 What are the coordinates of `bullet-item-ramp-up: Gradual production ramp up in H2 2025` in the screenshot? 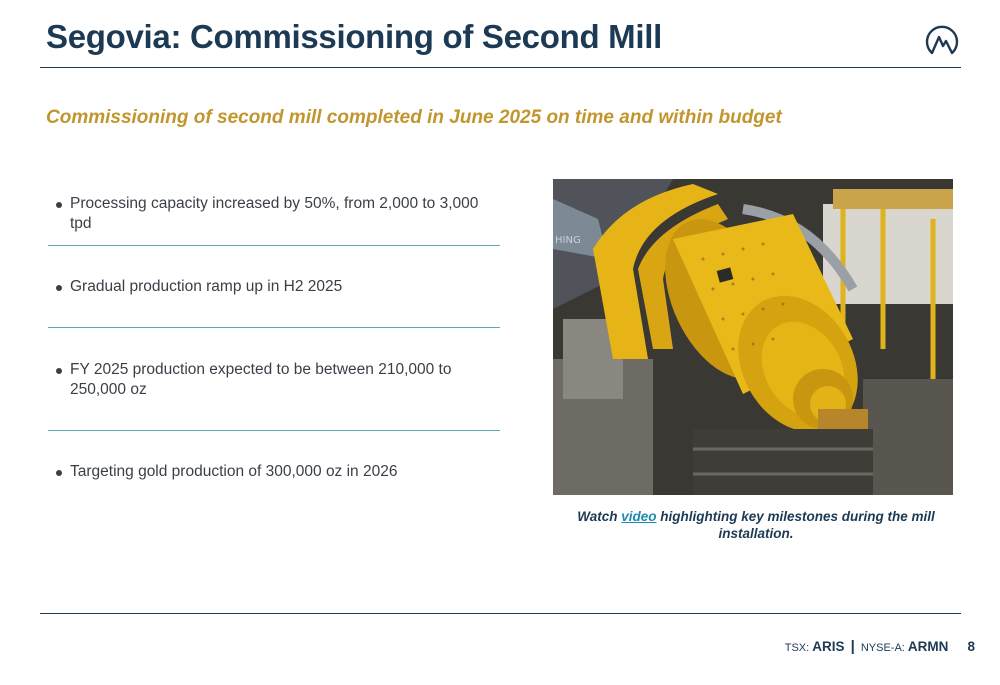 It's located at (274, 287).